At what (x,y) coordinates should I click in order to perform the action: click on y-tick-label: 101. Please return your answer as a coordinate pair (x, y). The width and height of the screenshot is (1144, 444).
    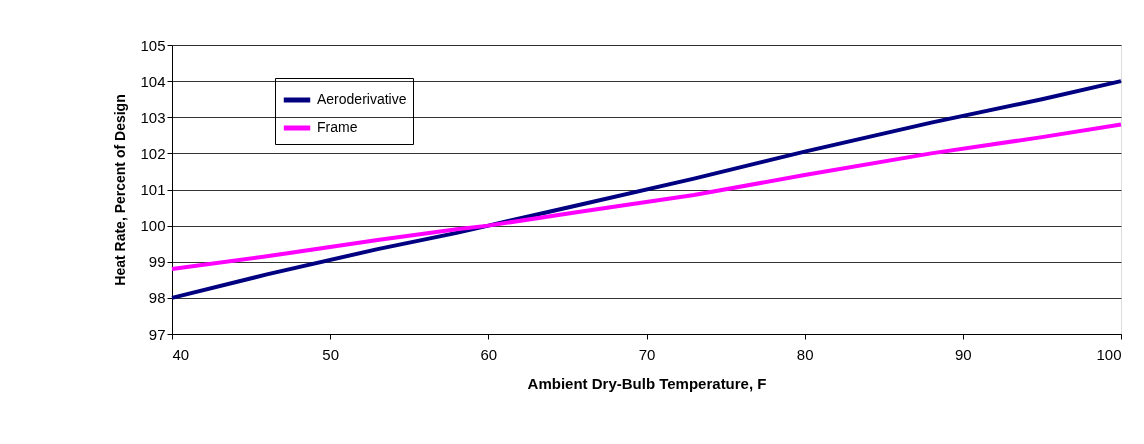
    Looking at the image, I should click on (153, 189).